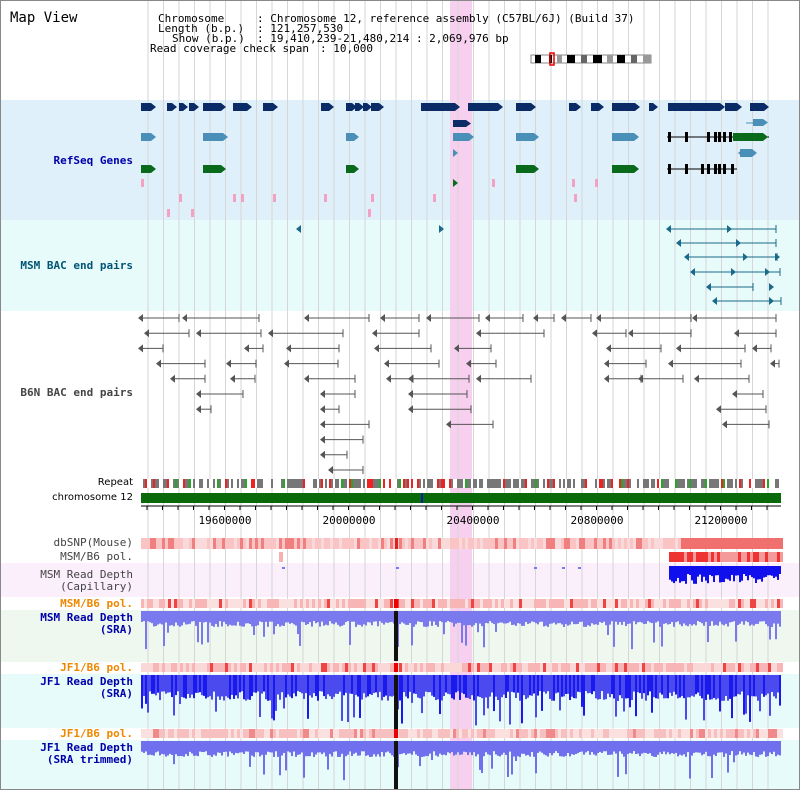  Describe the element at coordinates (96, 733) in the screenshot. I see `jf1-b6-pol-label-2: JF1/B6 pol.` at that location.